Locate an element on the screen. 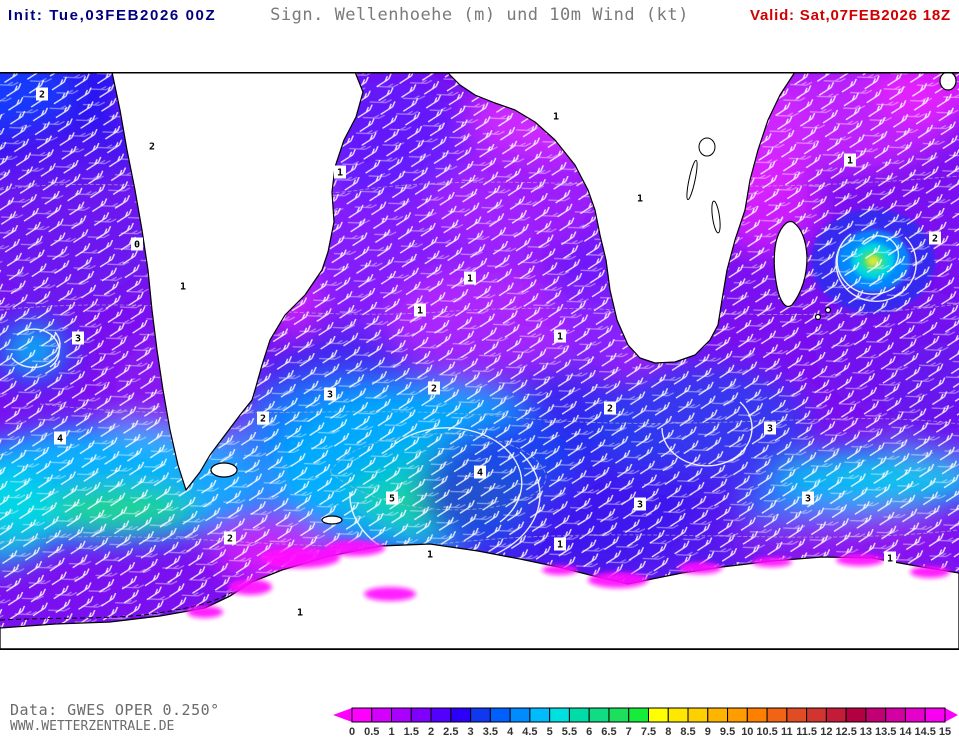  legend-tick-label: 7.5 is located at coordinates (648, 732).